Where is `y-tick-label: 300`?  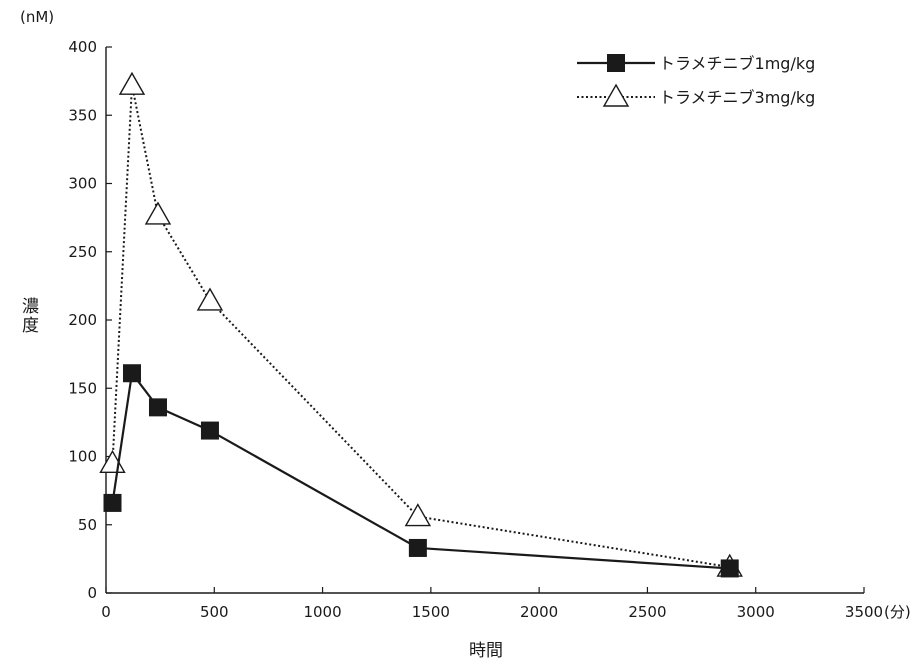 y-tick-label: 300 is located at coordinates (82, 184).